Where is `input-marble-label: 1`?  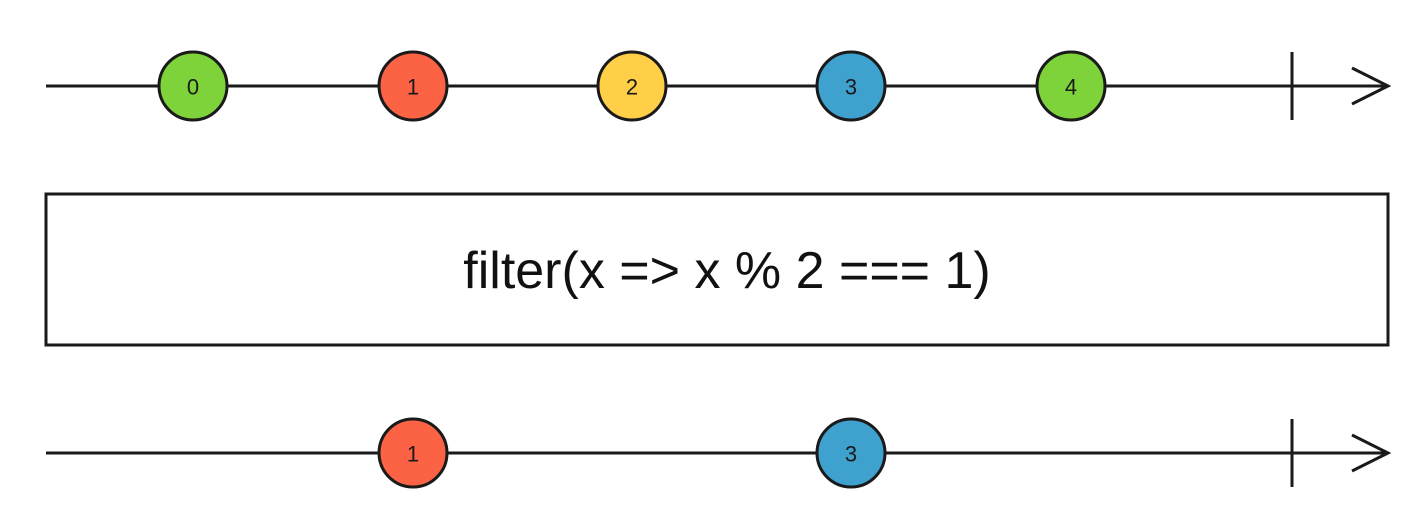
input-marble-label: 1 is located at coordinates (413, 87).